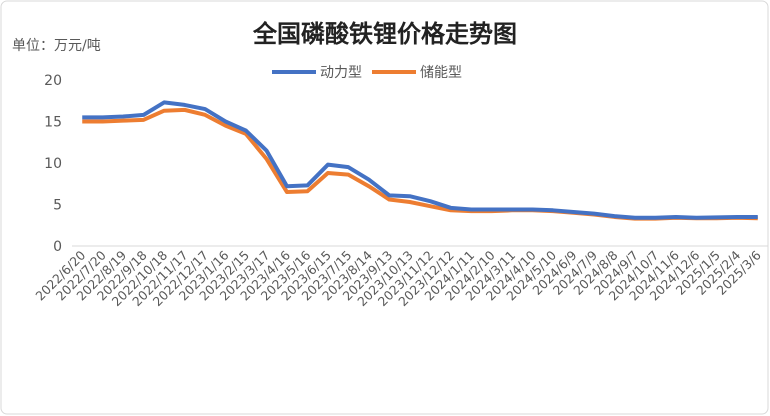 This screenshot has height=416, width=770. Describe the element at coordinates (53, 164) in the screenshot. I see `y-tick-label: 10` at that location.